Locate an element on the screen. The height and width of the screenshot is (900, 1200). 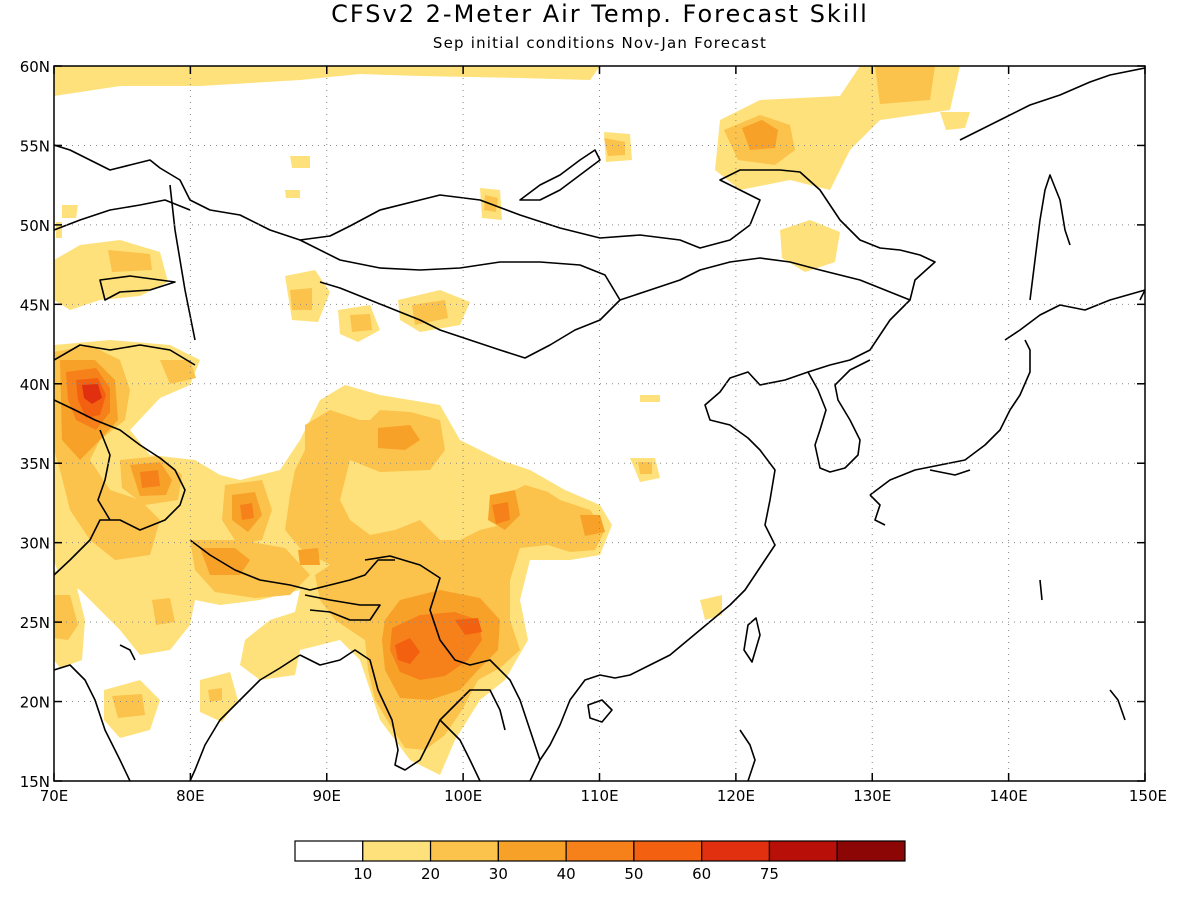
lat-tick-label: 35N is located at coordinates (35, 464).